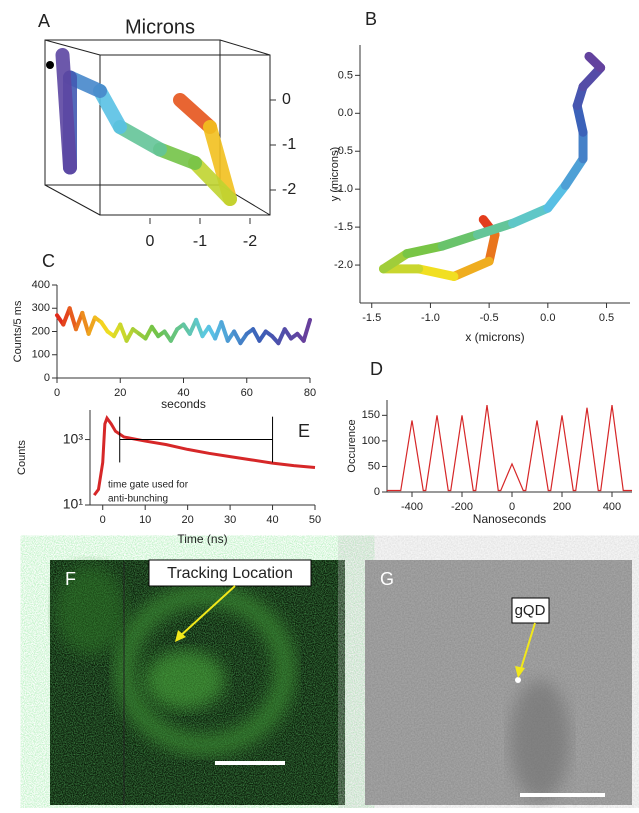  What do you see at coordinates (412, 507) in the screenshot?
I see `x-tick-label: -400` at bounding box center [412, 507].